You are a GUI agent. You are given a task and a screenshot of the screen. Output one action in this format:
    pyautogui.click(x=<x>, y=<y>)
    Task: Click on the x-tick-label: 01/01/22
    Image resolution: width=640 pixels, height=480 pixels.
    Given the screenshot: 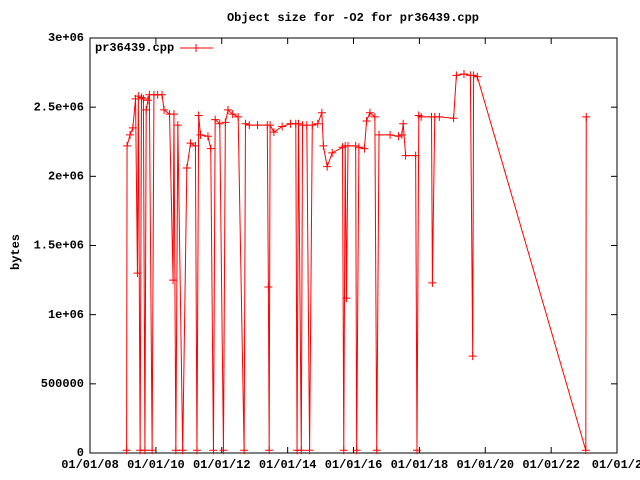 What is the action you would take?
    pyautogui.click(x=551, y=465)
    